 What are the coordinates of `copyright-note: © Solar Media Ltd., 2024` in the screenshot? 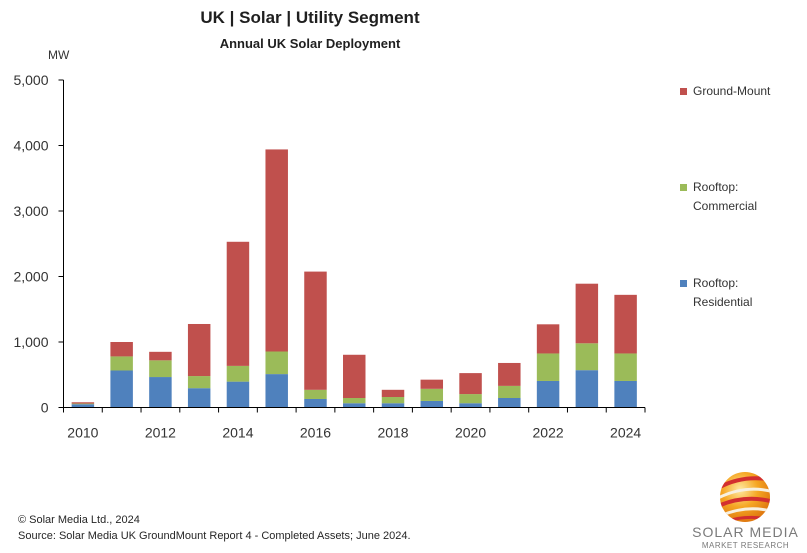 It's located at (79, 520).